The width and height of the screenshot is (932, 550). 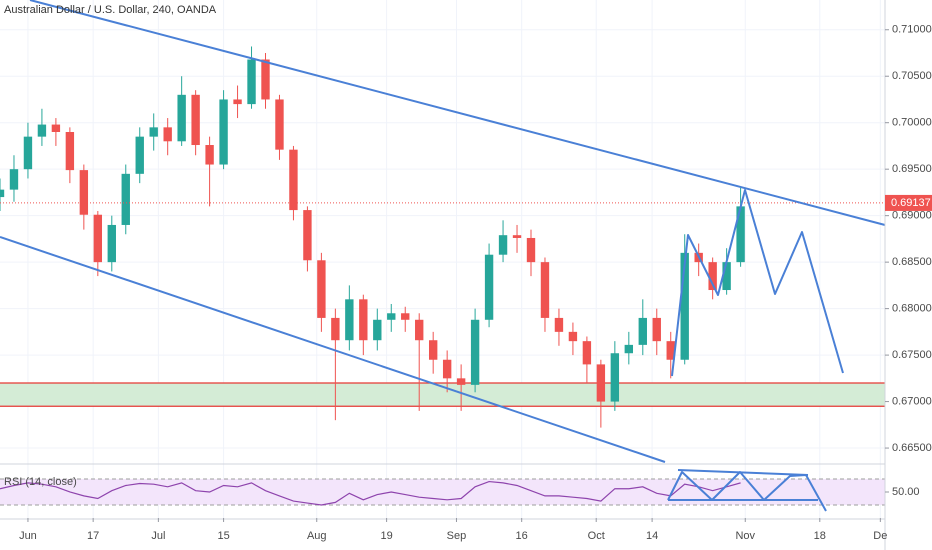 I want to click on y-tick-label: 0.70000, so click(x=912, y=123).